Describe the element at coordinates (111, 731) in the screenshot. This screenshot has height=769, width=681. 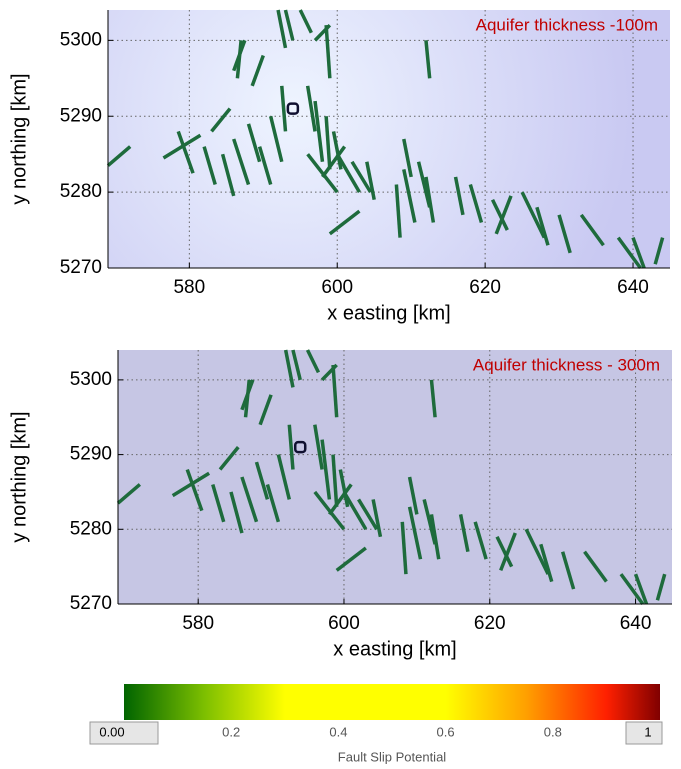
I see `colorbar-tick-label: 0.00` at that location.